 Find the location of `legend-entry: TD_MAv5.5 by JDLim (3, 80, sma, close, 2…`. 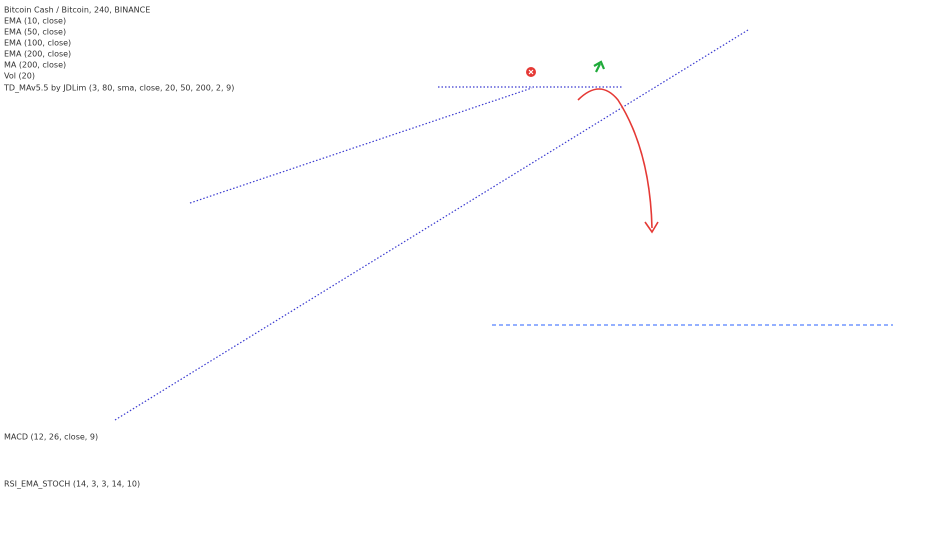

legend-entry: TD_MAv5.5 by JDLim (3, 80, sma, close, 2… is located at coordinates (118, 88).